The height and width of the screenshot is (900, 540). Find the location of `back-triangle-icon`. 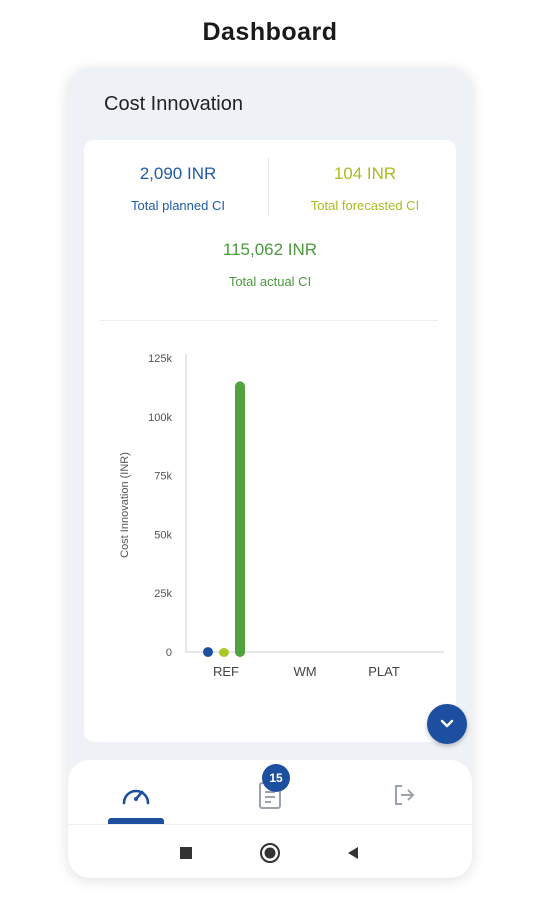

back-triangle-icon is located at coordinates (353, 853).